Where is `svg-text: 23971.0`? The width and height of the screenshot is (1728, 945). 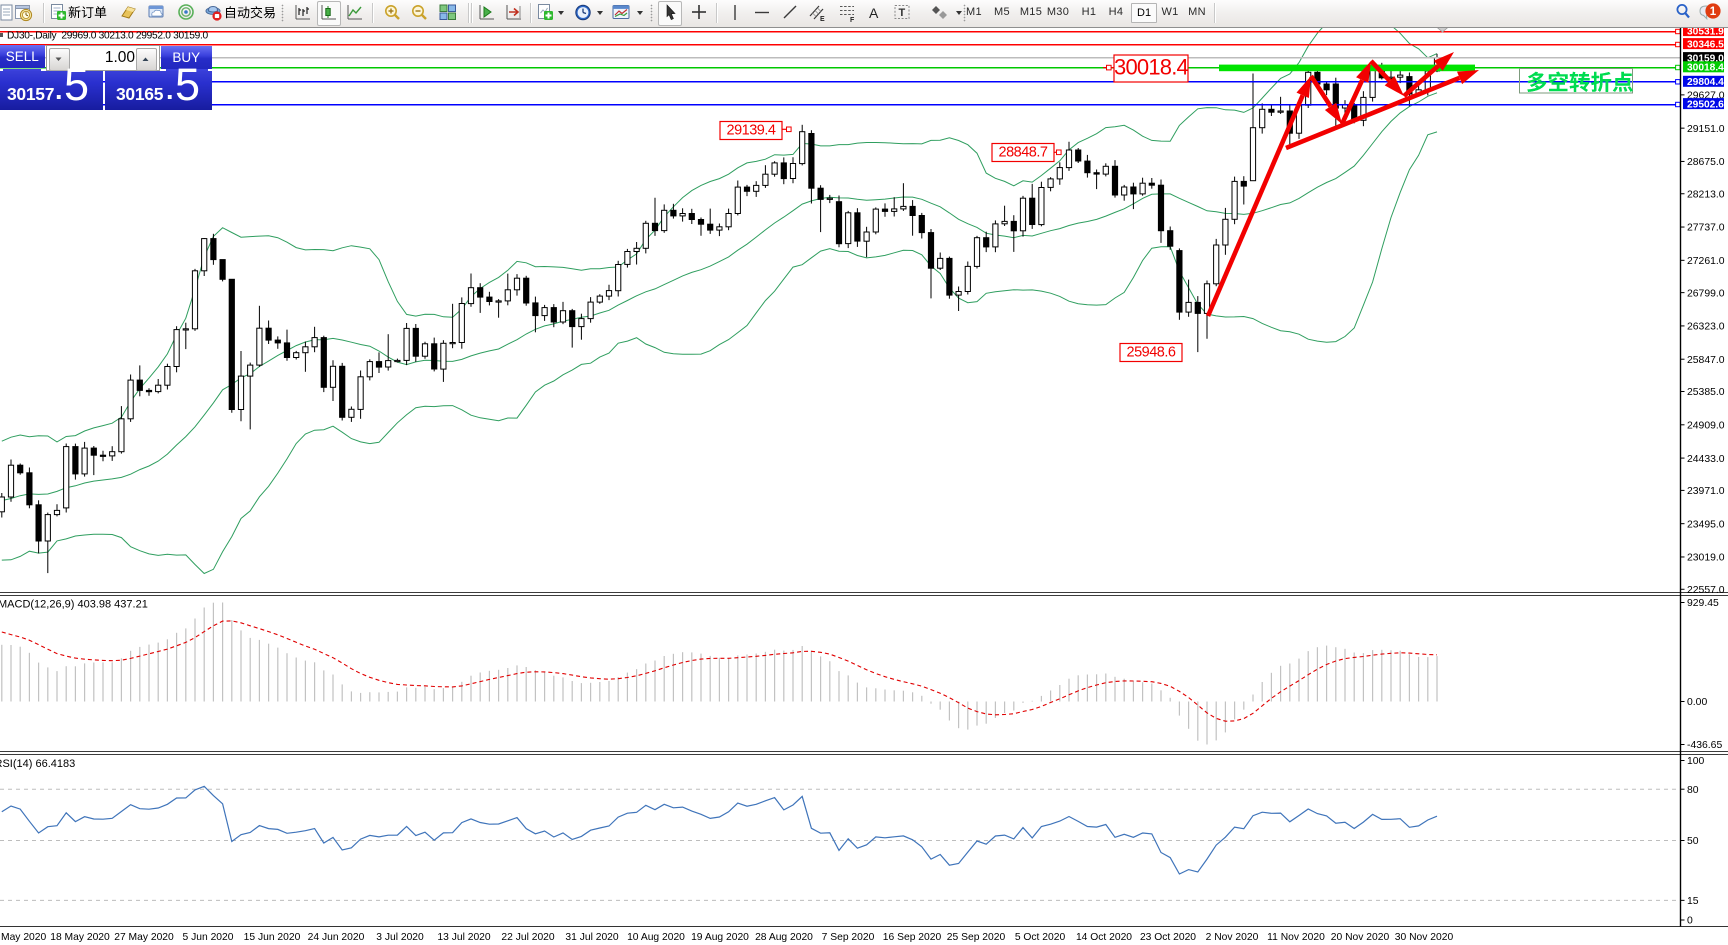
svg-text: 23971.0 is located at coordinates (1706, 491).